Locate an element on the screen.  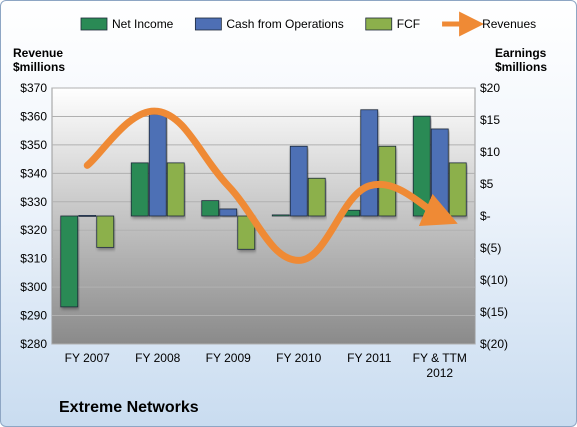
right-tick-label: $(5) is located at coordinates (490, 248).